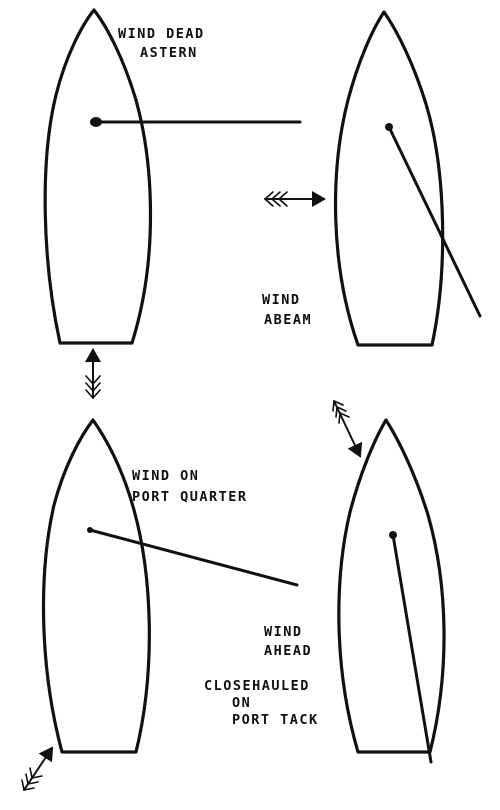 This screenshot has width=500, height=810. I want to click on label-ahead-line1: WIND, so click(283, 632).